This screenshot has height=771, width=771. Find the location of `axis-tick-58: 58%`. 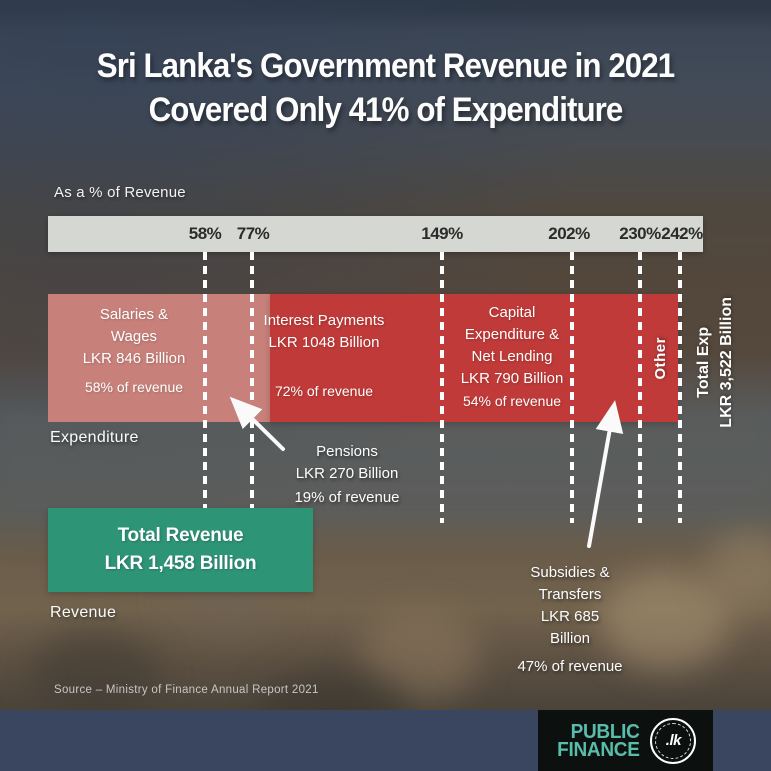

axis-tick-58: 58% is located at coordinates (205, 233).